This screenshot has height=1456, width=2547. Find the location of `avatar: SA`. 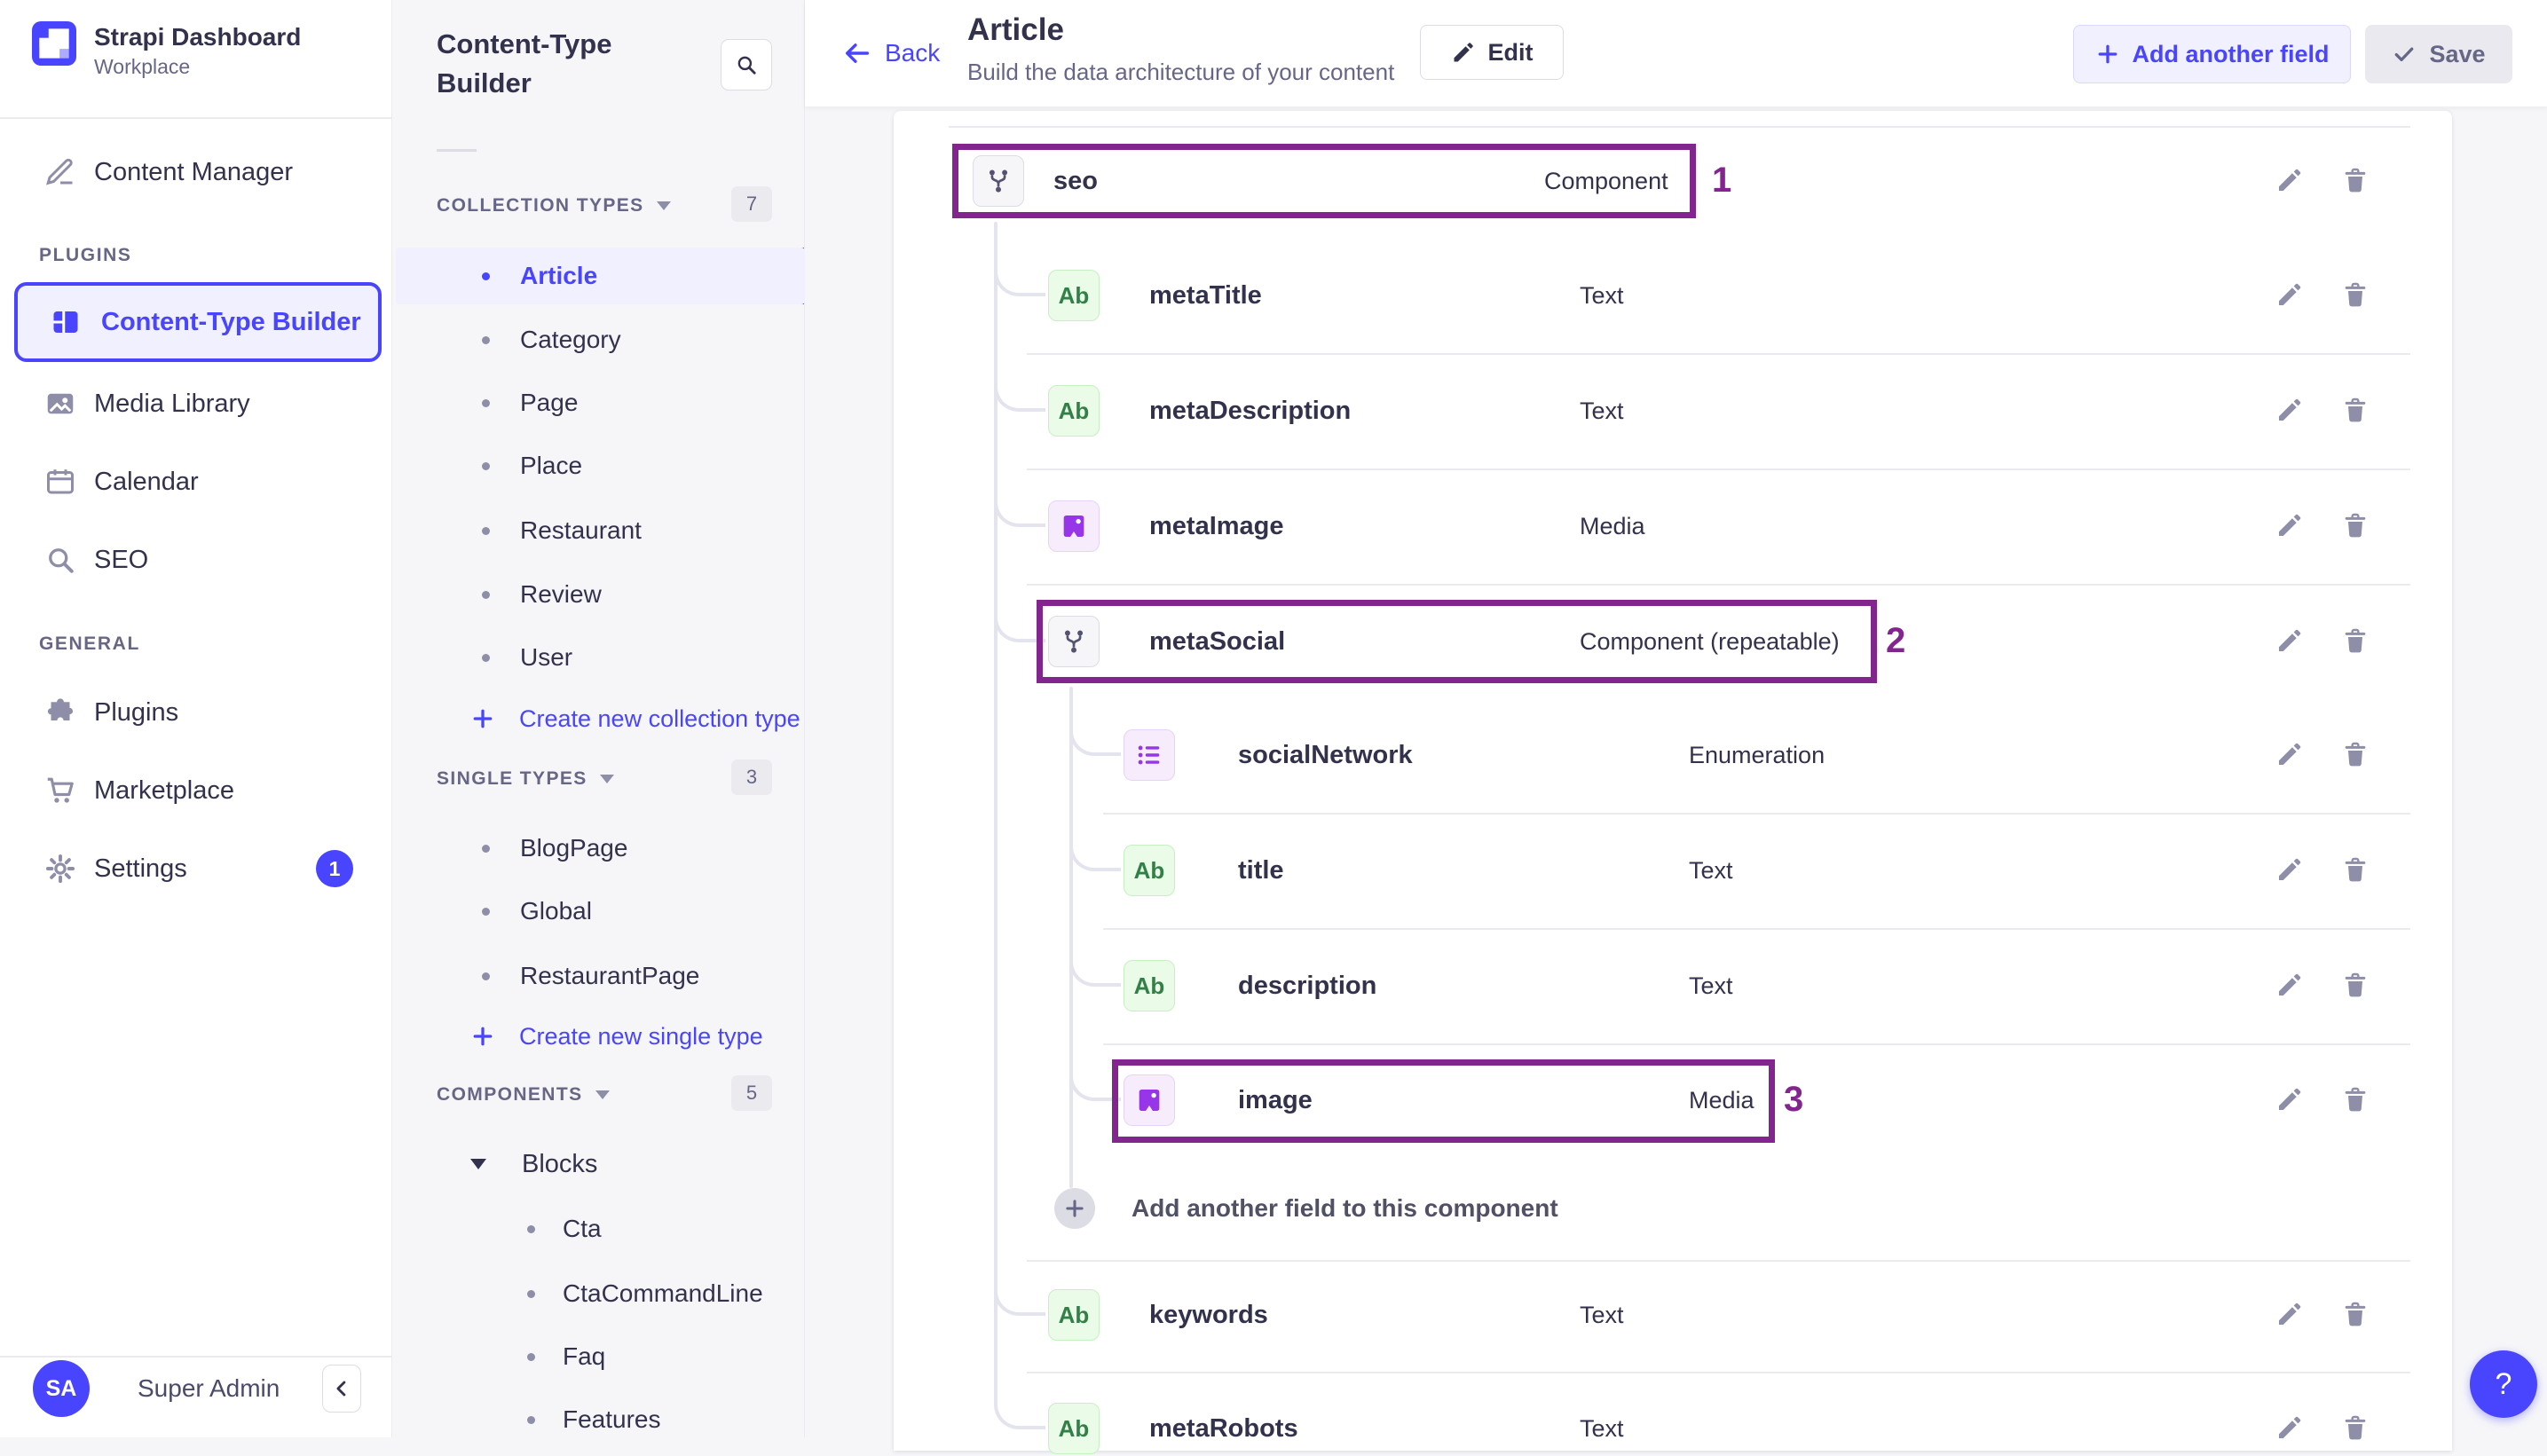

avatar: SA is located at coordinates (61, 1388).